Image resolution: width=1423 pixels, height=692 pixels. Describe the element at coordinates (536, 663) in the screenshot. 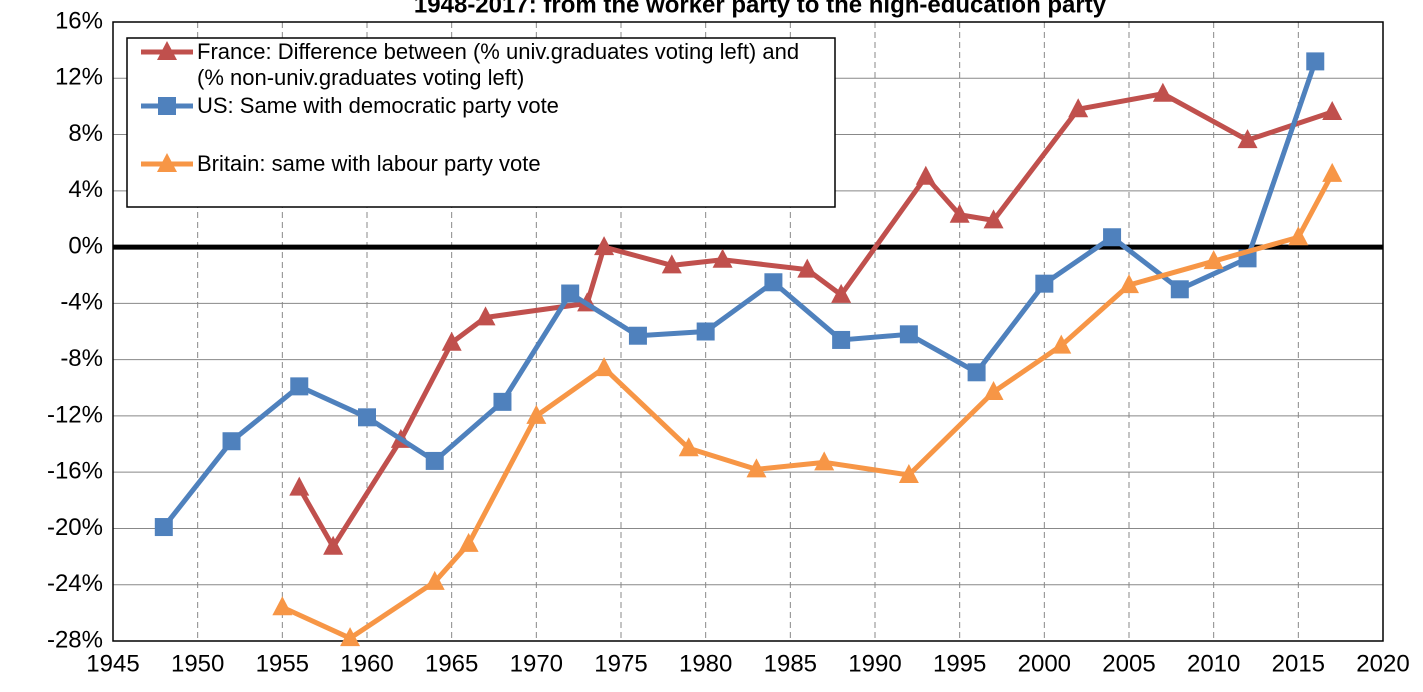

I see `x-tick-label: 1970` at that location.